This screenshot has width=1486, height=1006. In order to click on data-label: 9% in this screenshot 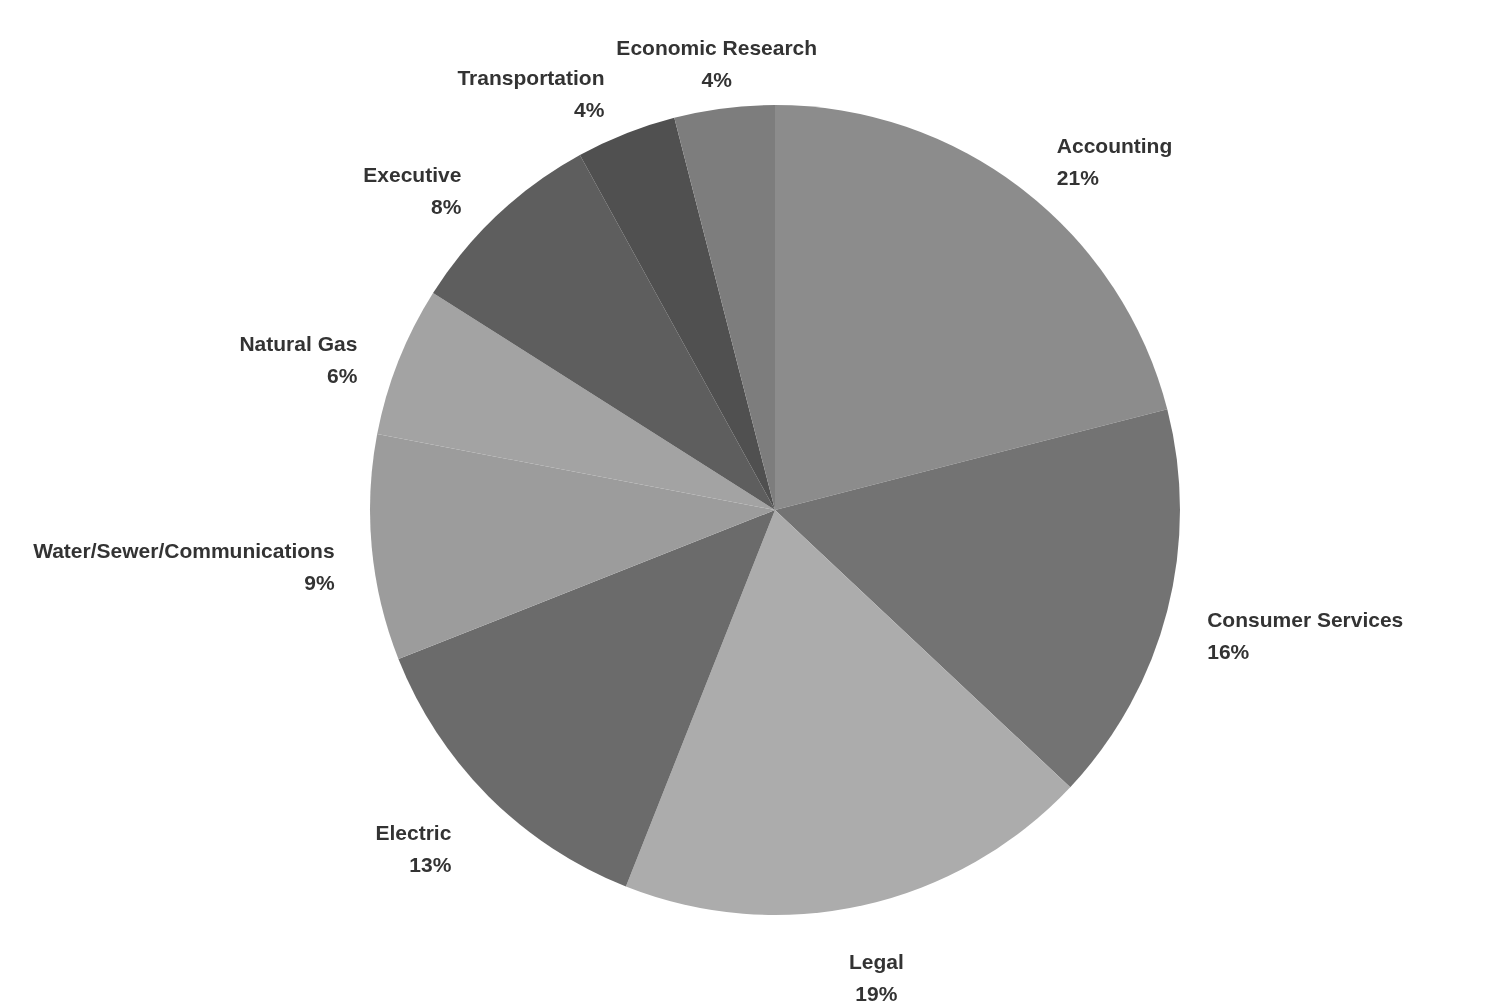, I will do `click(319, 582)`.